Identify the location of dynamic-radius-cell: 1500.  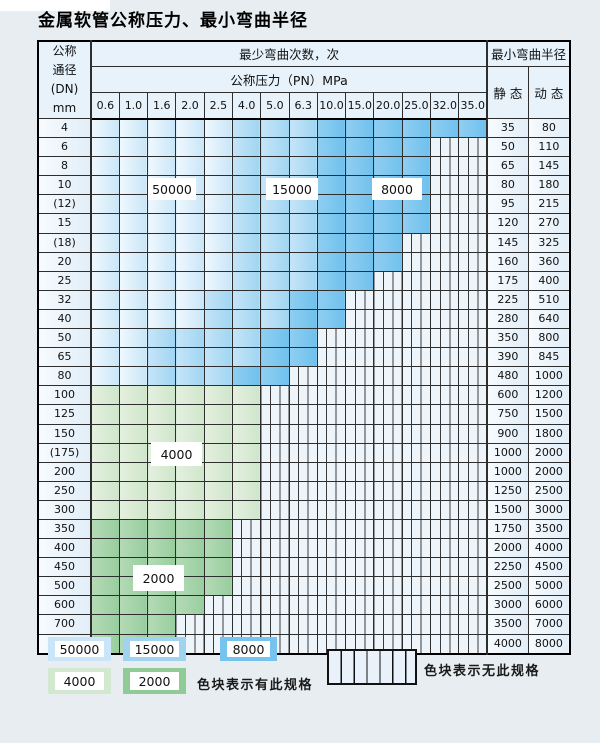
(549, 414).